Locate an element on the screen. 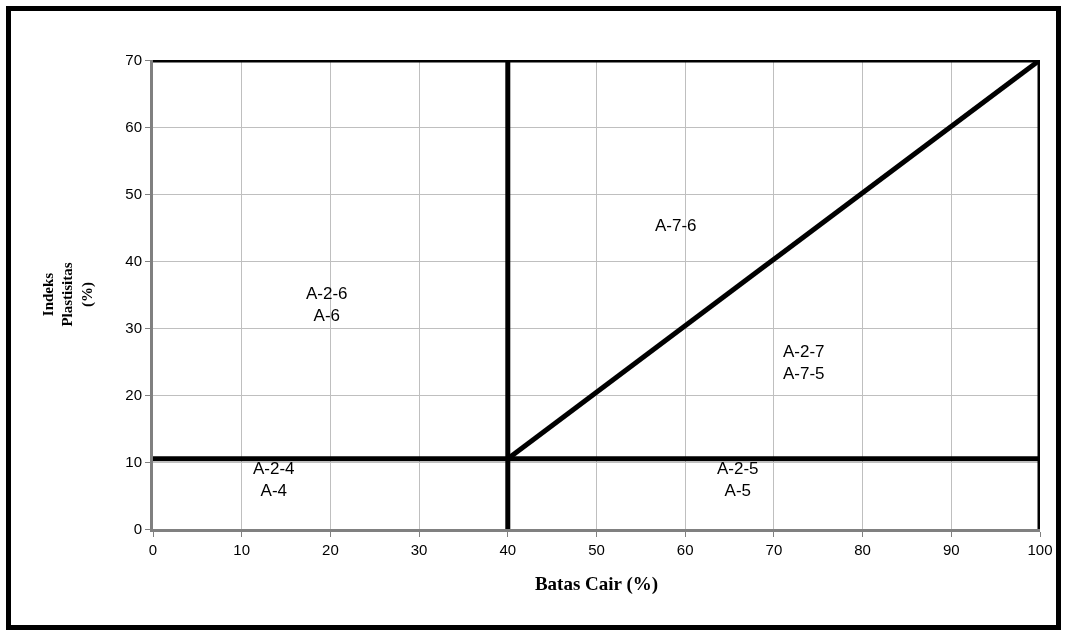 The height and width of the screenshot is (630, 1067). x-axis-title: Batas Cair (%) is located at coordinates (596, 583).